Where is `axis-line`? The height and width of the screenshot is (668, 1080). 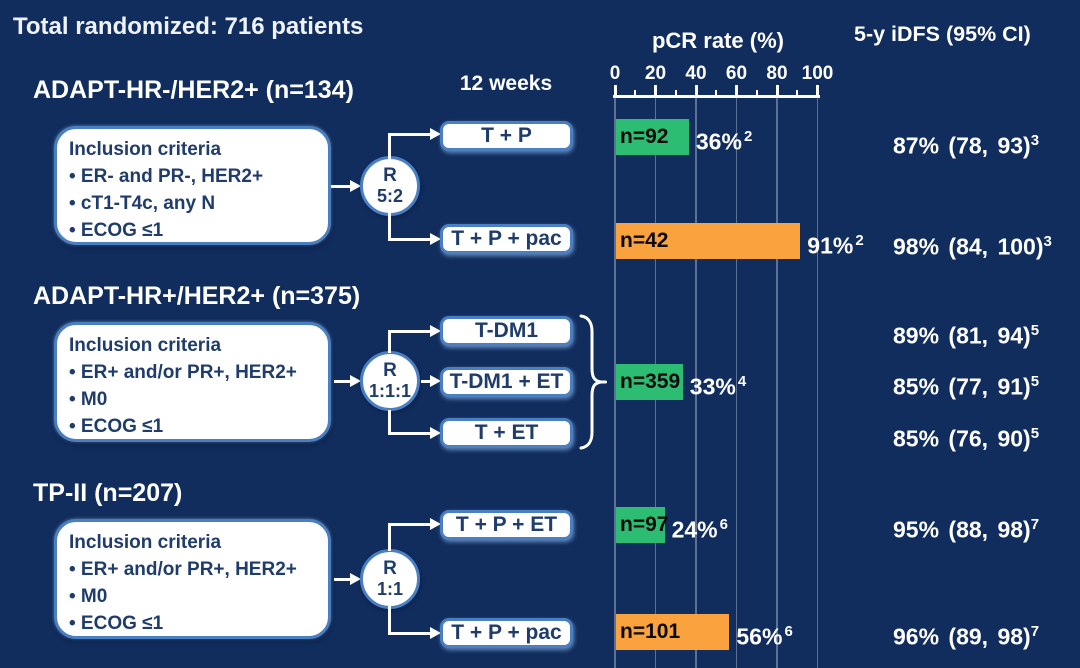 axis-line is located at coordinates (716, 96).